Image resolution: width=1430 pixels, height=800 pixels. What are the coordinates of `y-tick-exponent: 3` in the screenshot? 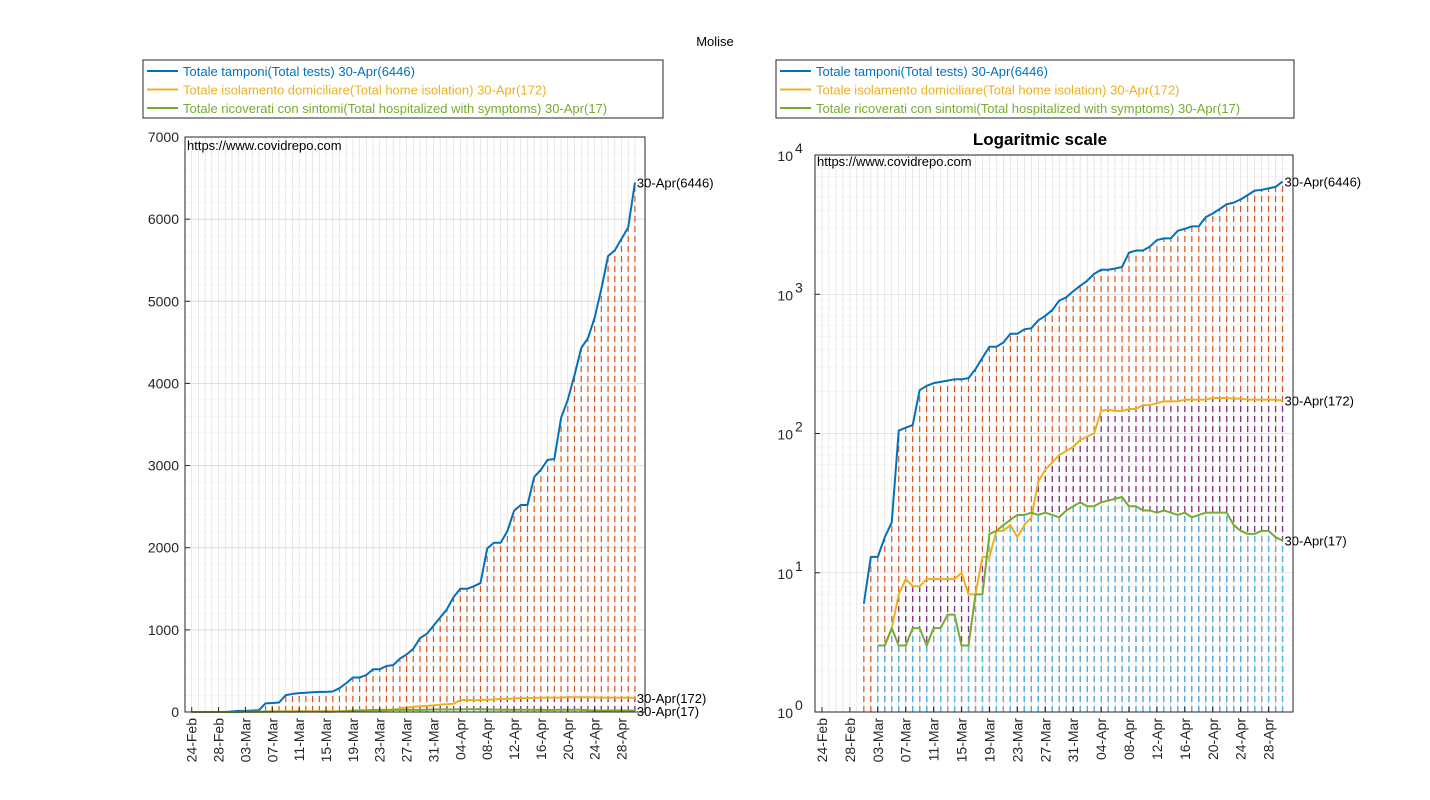 It's located at (799, 287).